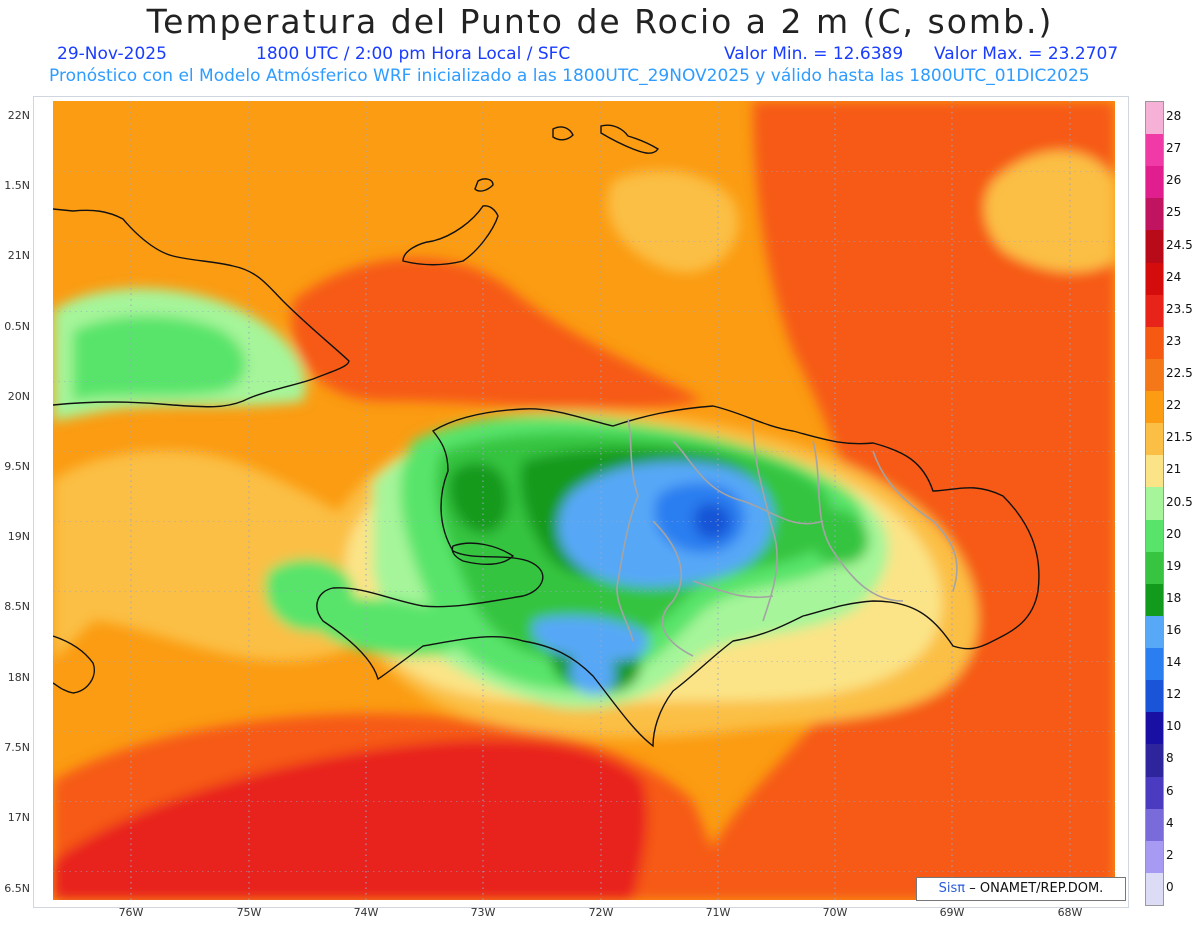 This screenshot has height=927, width=1200. I want to click on lon-label: 70W, so click(835, 912).